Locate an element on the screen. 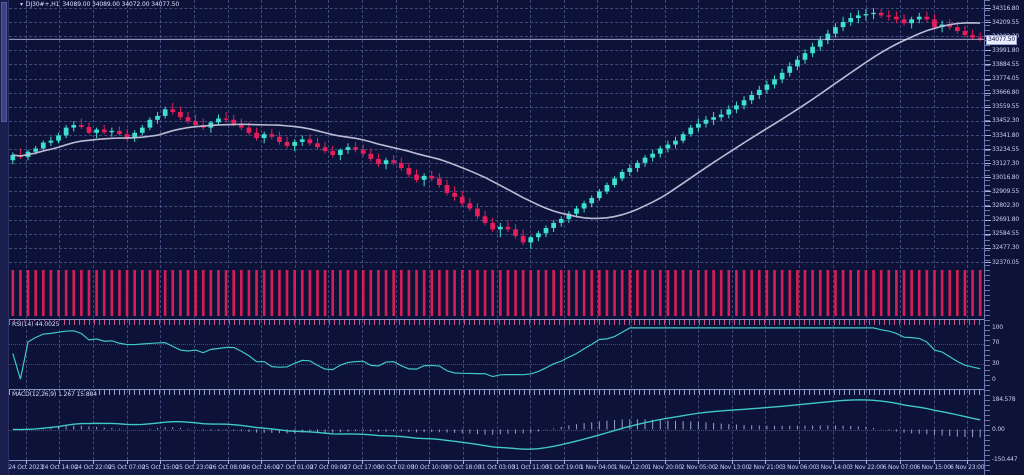  macd-tick-ruler is located at coordinates (496, 392).